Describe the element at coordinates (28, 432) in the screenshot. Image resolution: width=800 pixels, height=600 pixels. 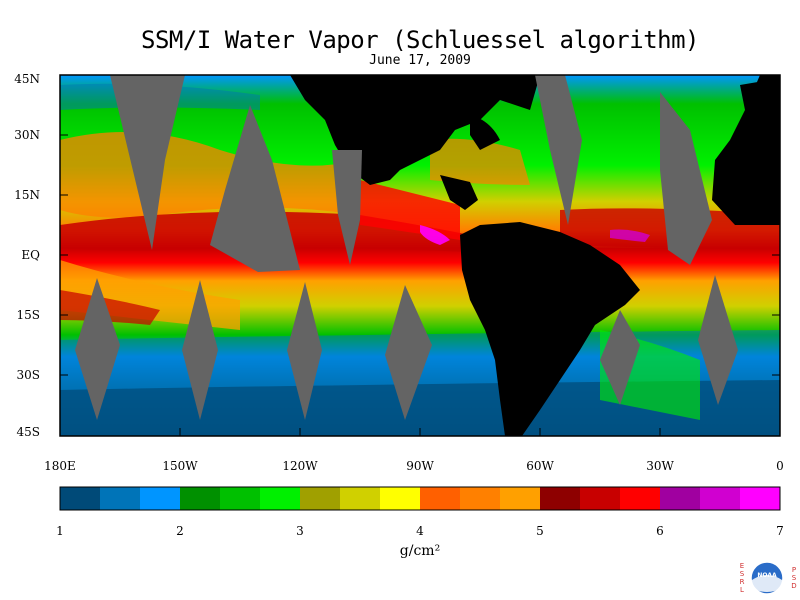
I see `lat-label-45s: 45S` at that location.